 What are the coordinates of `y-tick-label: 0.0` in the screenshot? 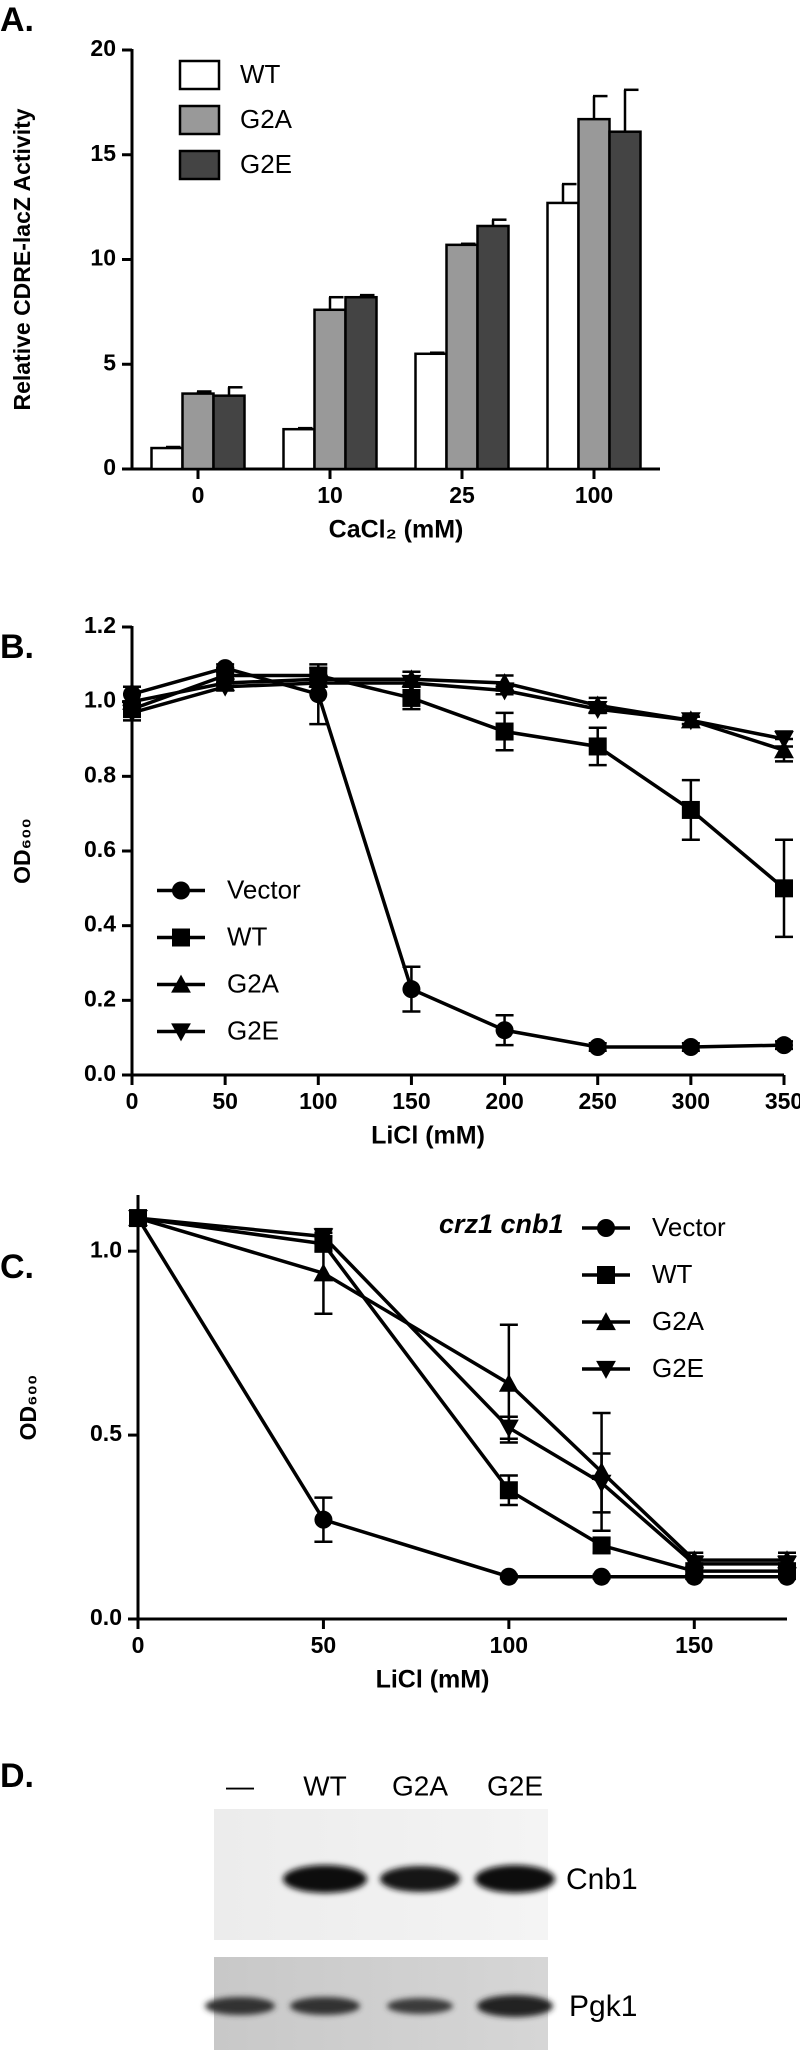 It's located at (100, 1073).